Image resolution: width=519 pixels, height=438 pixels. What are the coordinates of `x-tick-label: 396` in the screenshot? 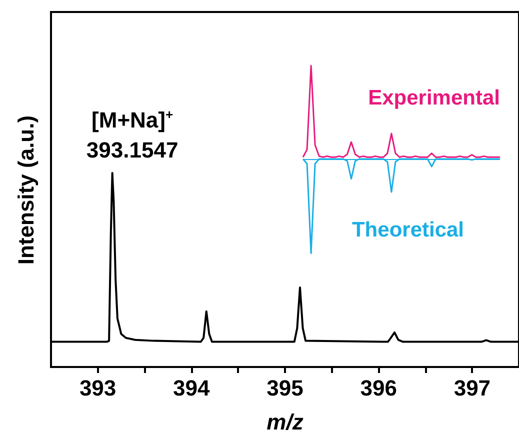 It's located at (378, 388).